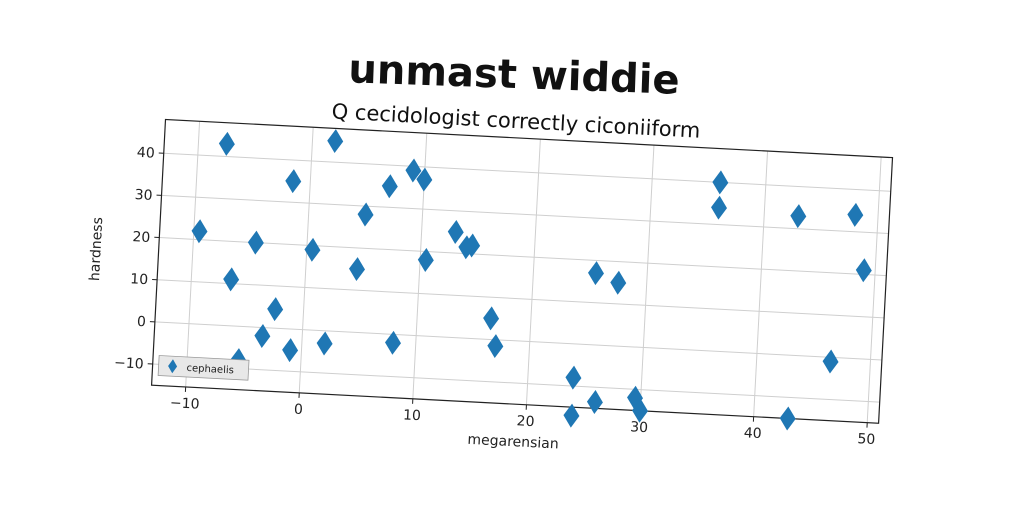 The image size is (1024, 512). What do you see at coordinates (145, 153) in the screenshot?
I see `y-tick-label: 40` at bounding box center [145, 153].